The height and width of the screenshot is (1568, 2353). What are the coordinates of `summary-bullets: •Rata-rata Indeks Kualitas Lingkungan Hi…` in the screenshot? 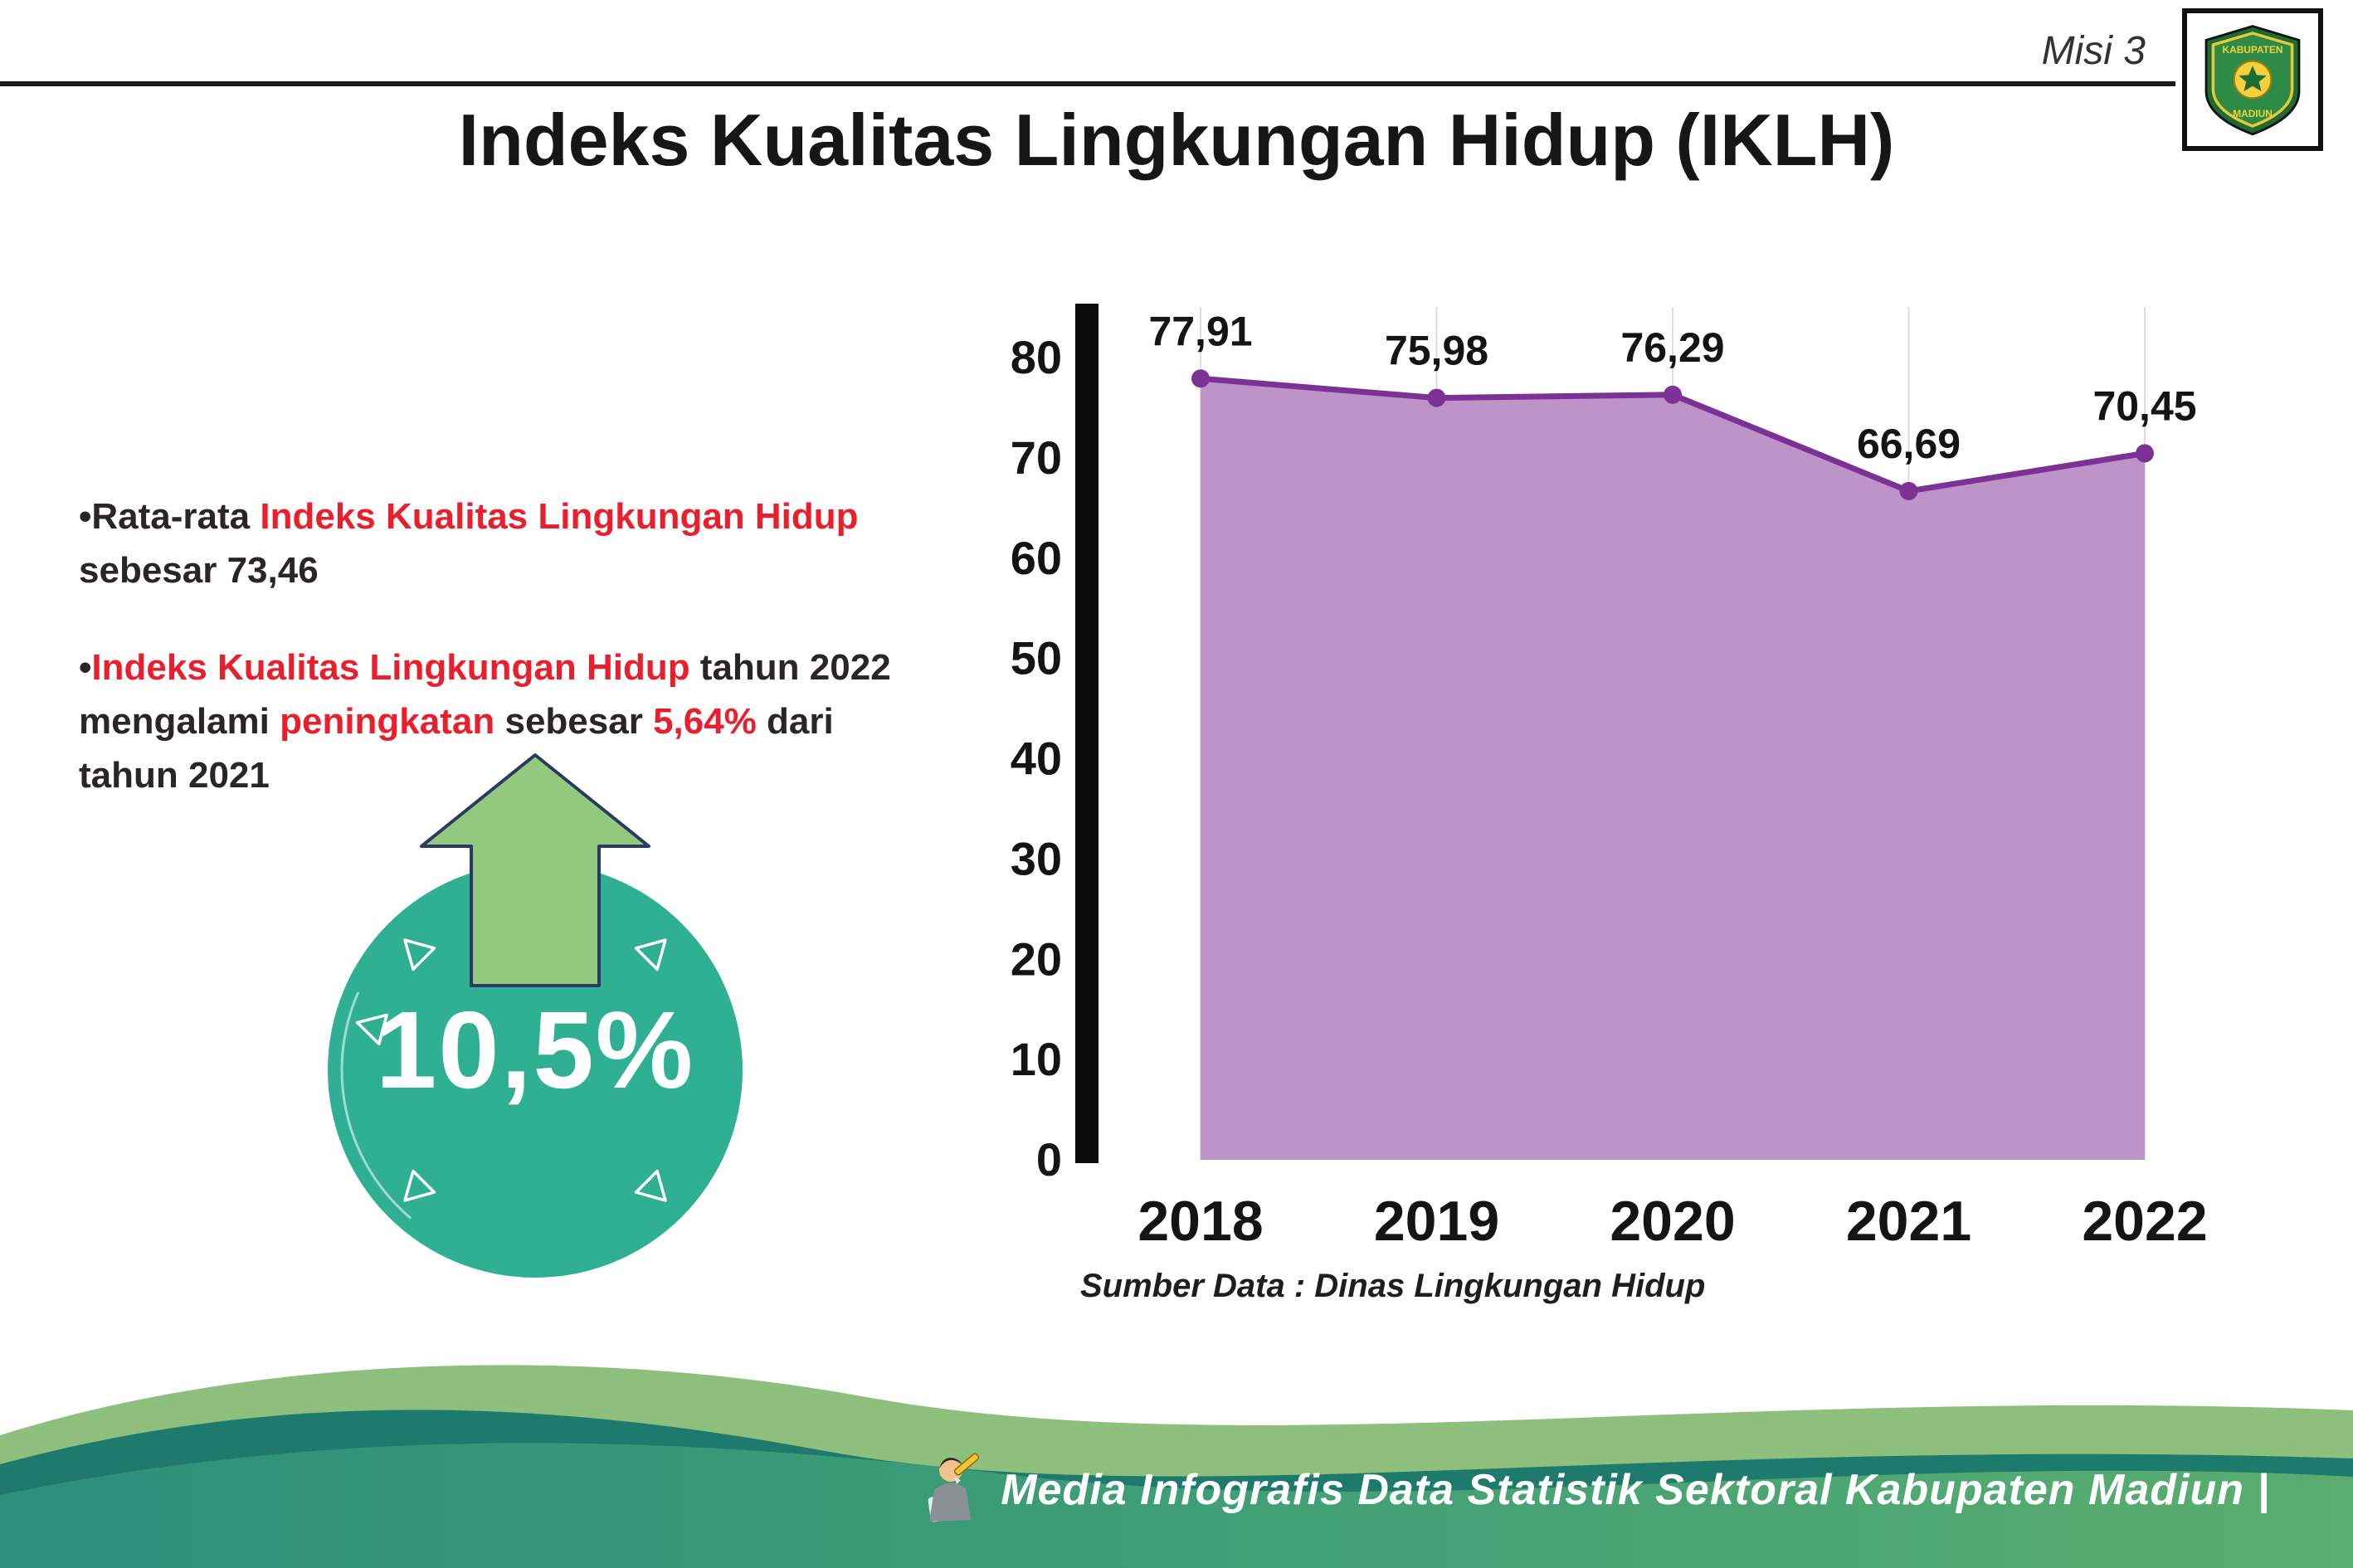 It's located at (556, 667).